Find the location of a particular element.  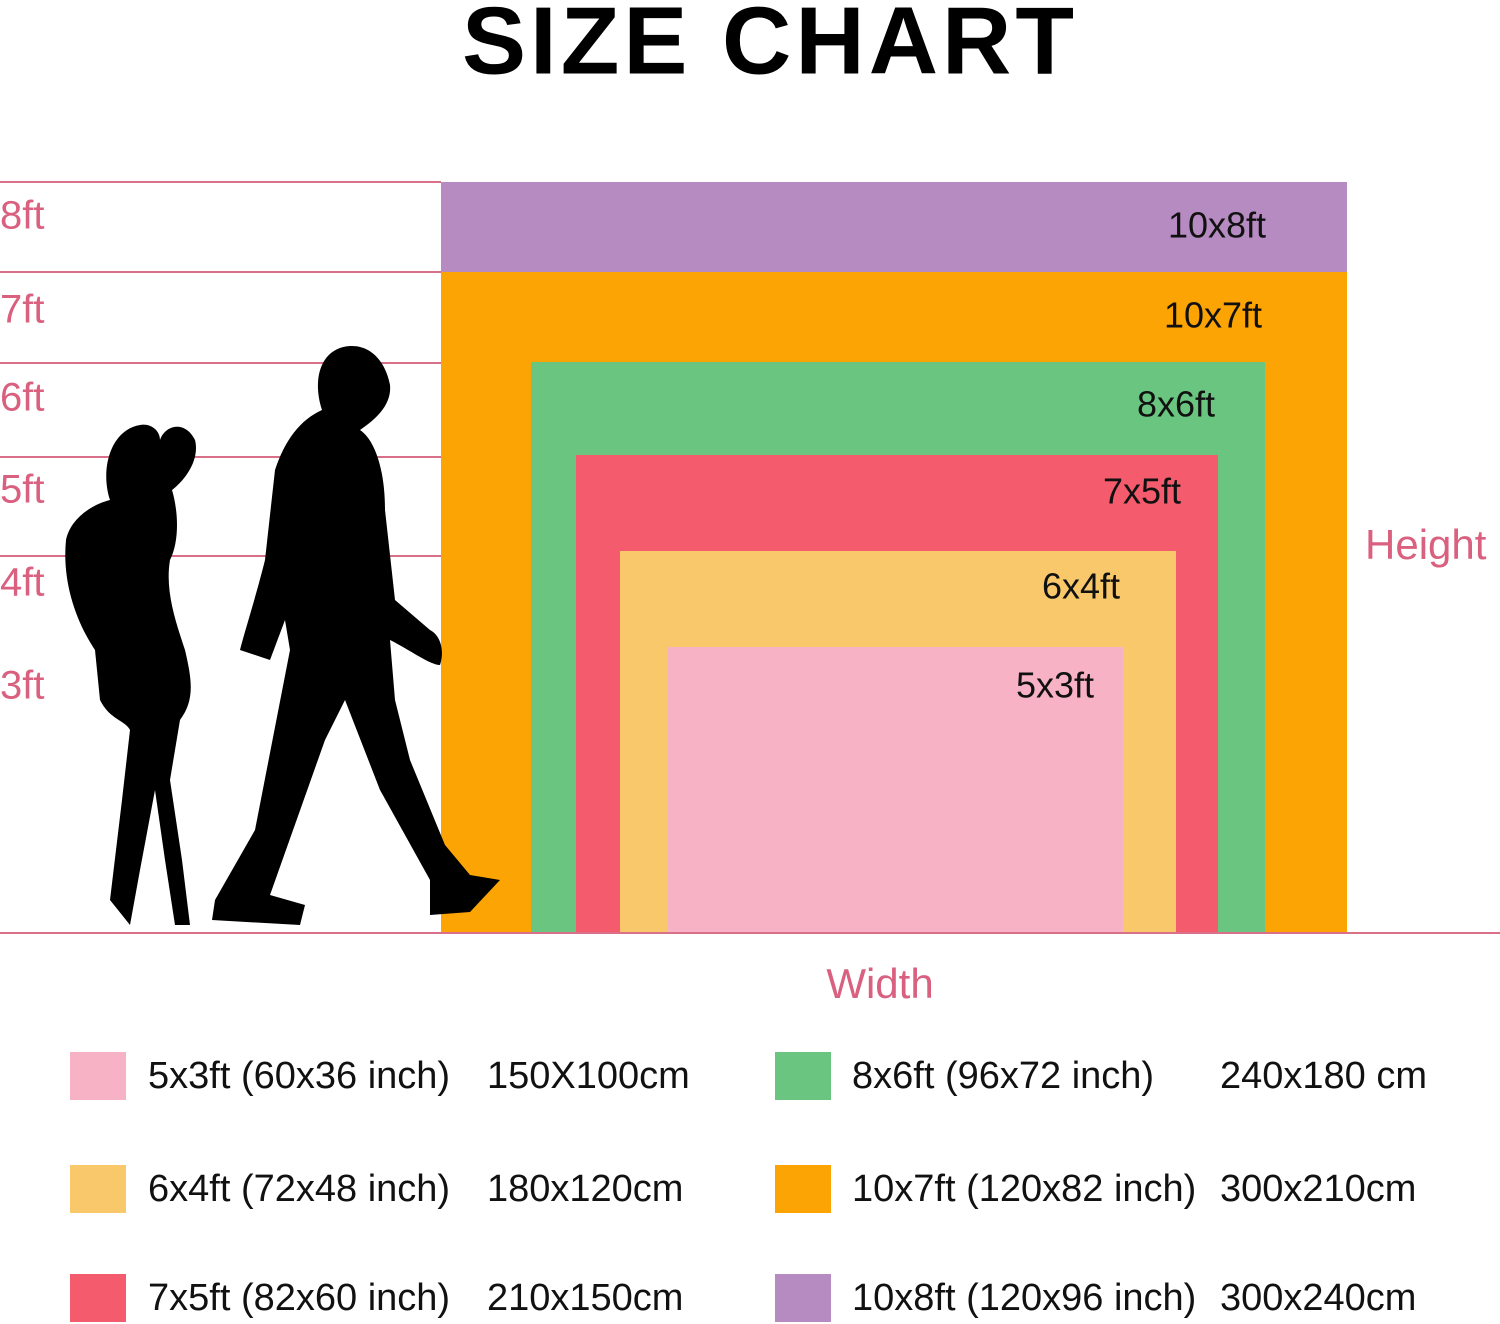

size-rect is located at coordinates (895, 790).